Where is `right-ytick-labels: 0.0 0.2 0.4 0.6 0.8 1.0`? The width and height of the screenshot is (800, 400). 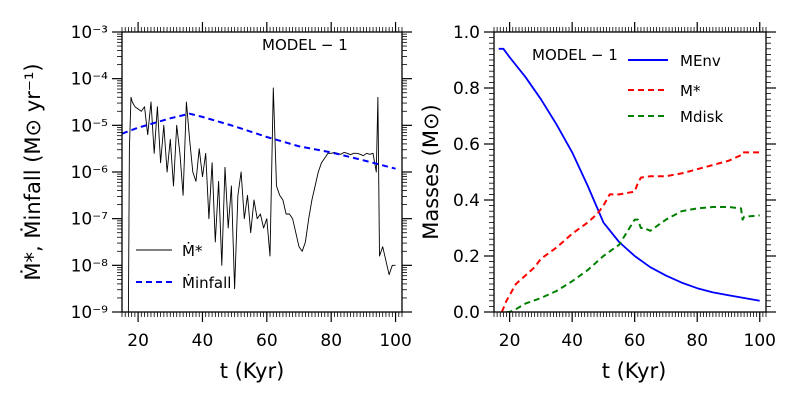 right-ytick-labels: 0.0 0.2 0.4 0.6 0.8 1.0 is located at coordinates (466, 173).